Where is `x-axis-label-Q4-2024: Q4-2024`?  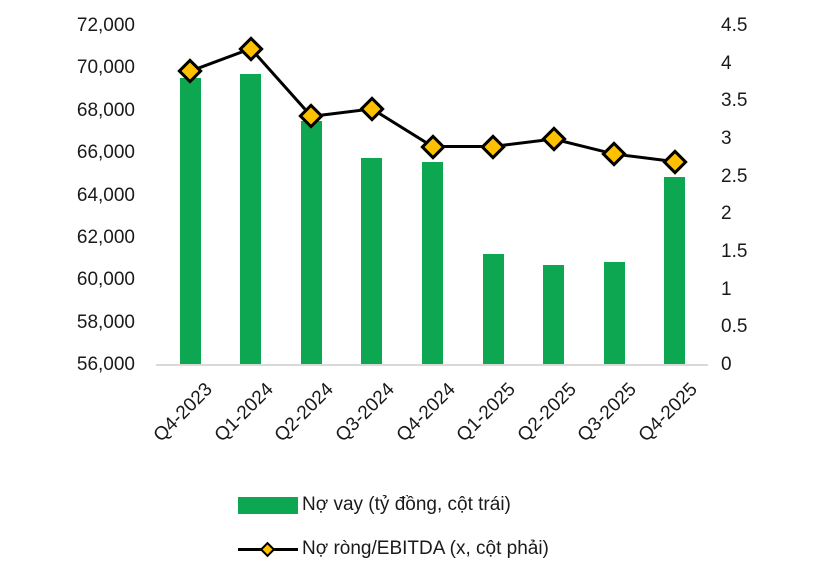 x-axis-label-Q4-2024: Q4-2024 is located at coordinates (426, 413).